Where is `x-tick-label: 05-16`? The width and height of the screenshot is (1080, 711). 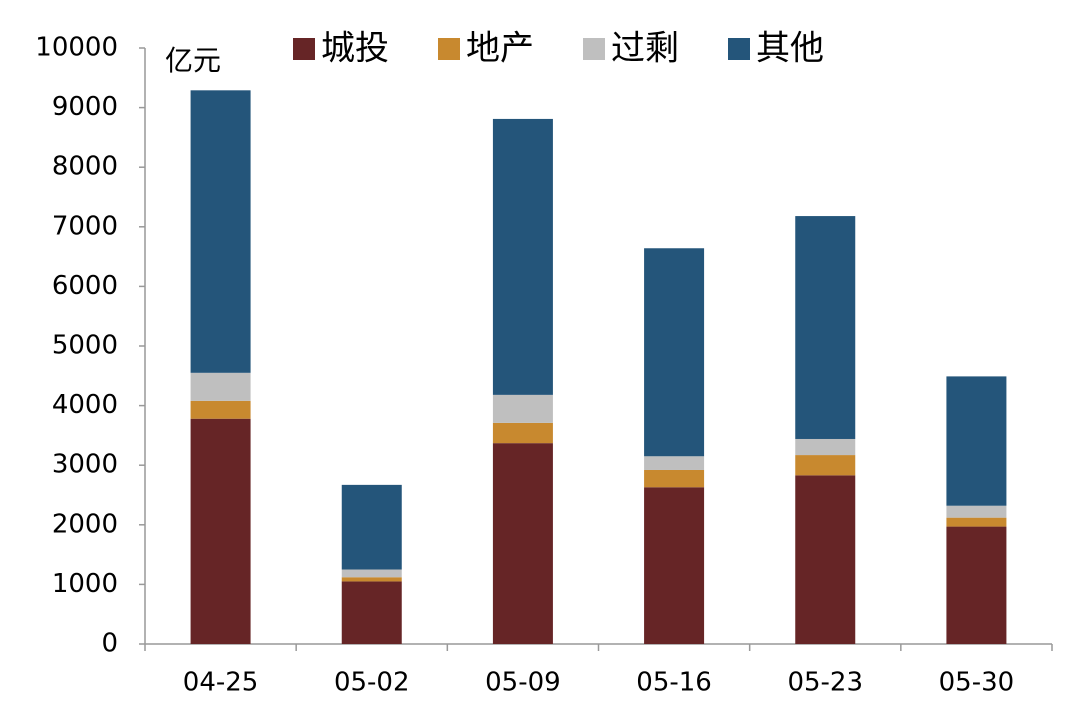
x-tick-label: 05-16 is located at coordinates (674, 683).